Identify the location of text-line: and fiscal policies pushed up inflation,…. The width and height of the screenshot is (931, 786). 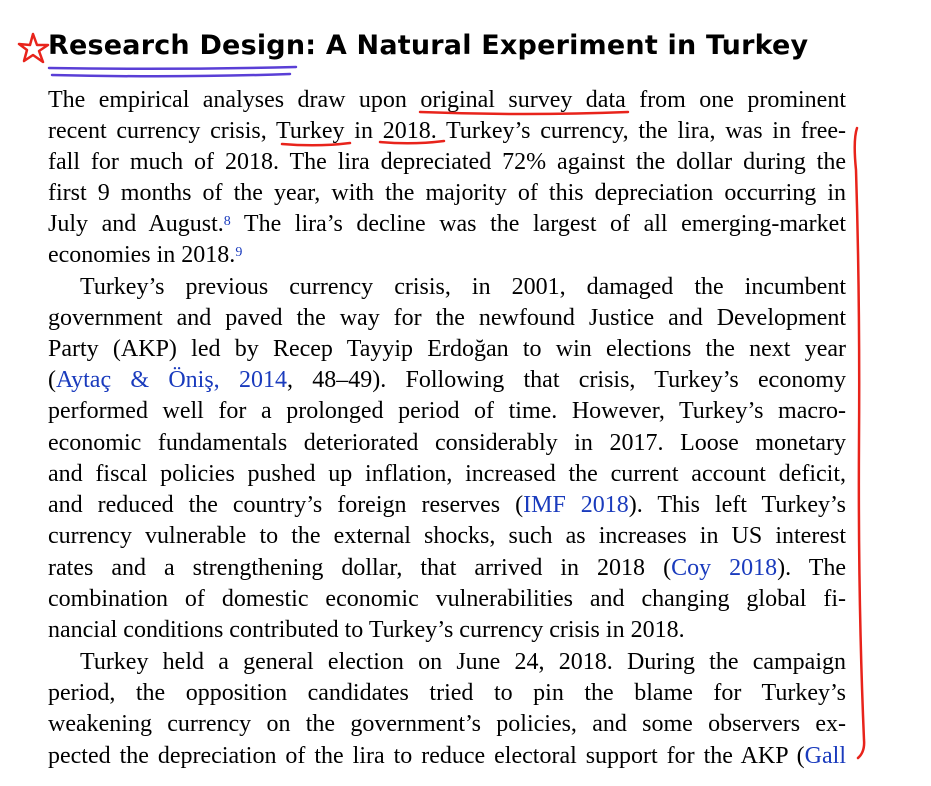
(447, 474).